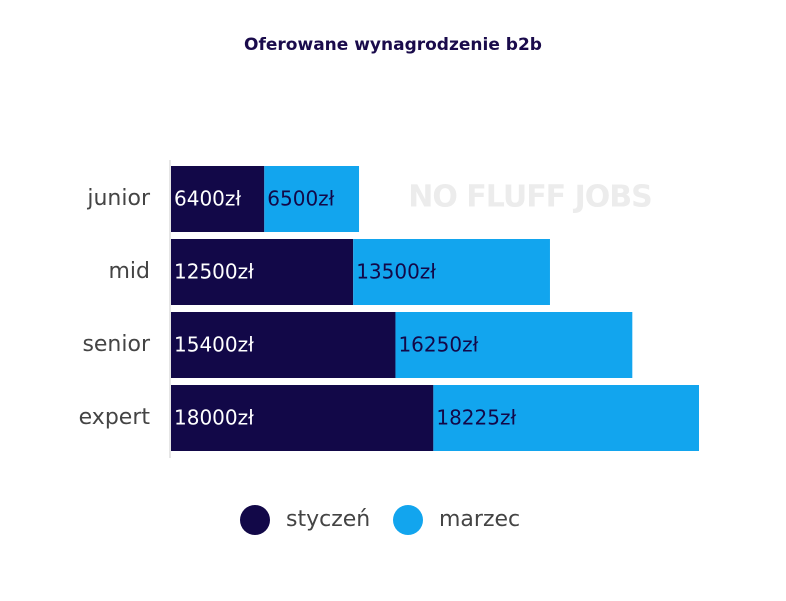 This screenshot has width=786, height=601. What do you see at coordinates (476, 418) in the screenshot?
I see `data-label: 18225zł` at bounding box center [476, 418].